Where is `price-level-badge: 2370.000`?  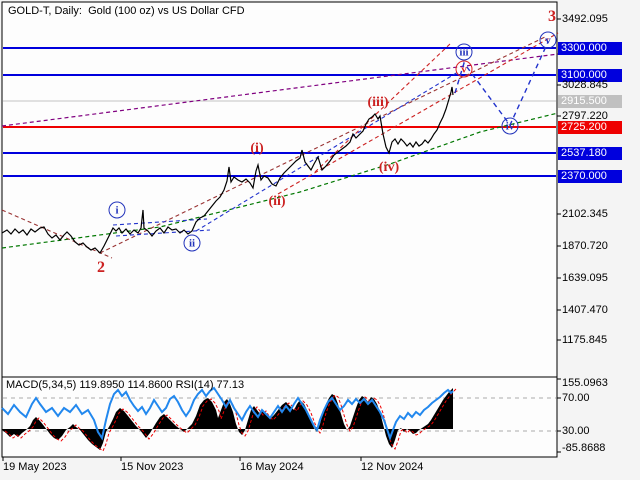
price-level-badge: 2370.000 is located at coordinates (590, 176).